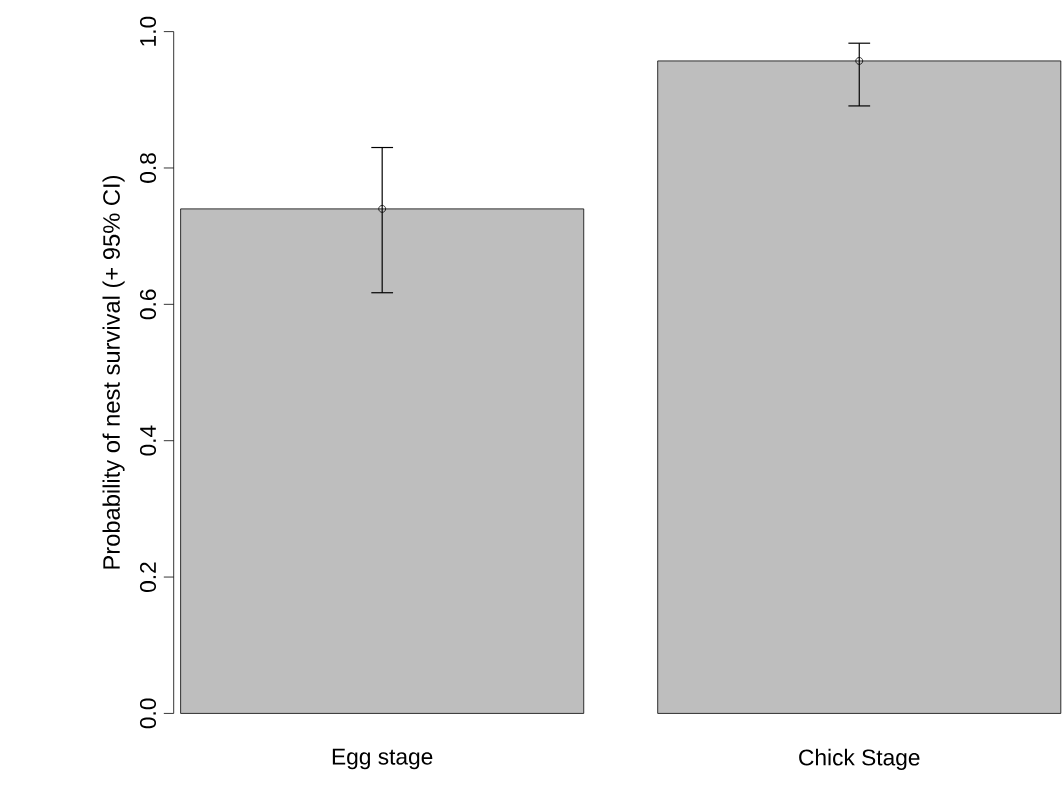 Image resolution: width=1063 pixels, height=790 pixels. I want to click on y-tick-label: 1.0, so click(148, 31).